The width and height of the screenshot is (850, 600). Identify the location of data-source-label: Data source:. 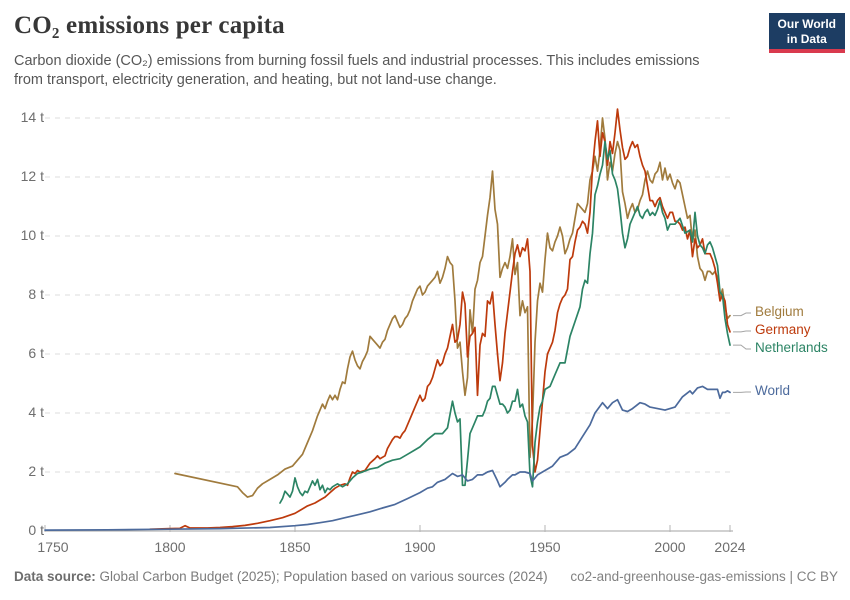
(55, 576).